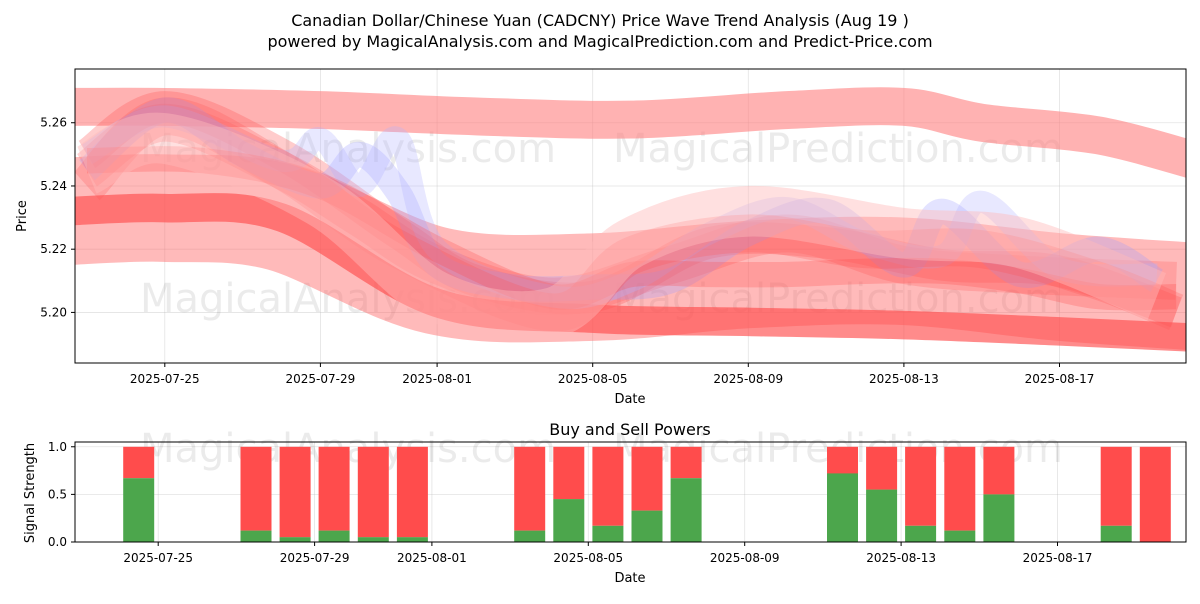 This screenshot has width=1200, height=604. Describe the element at coordinates (437, 379) in the screenshot. I see `top-x-tick-label: 2025-08-01` at that location.